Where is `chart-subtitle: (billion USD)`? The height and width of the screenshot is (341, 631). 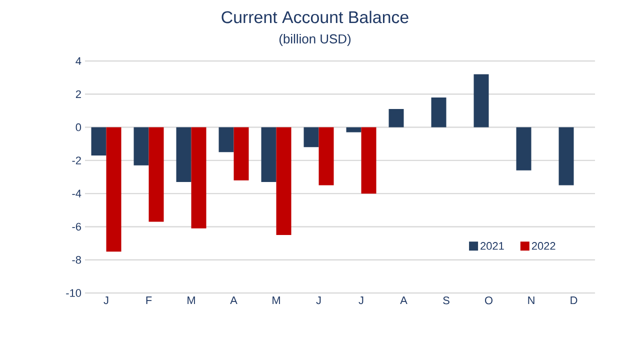
chart-subtitle: (billion USD) is located at coordinates (315, 40).